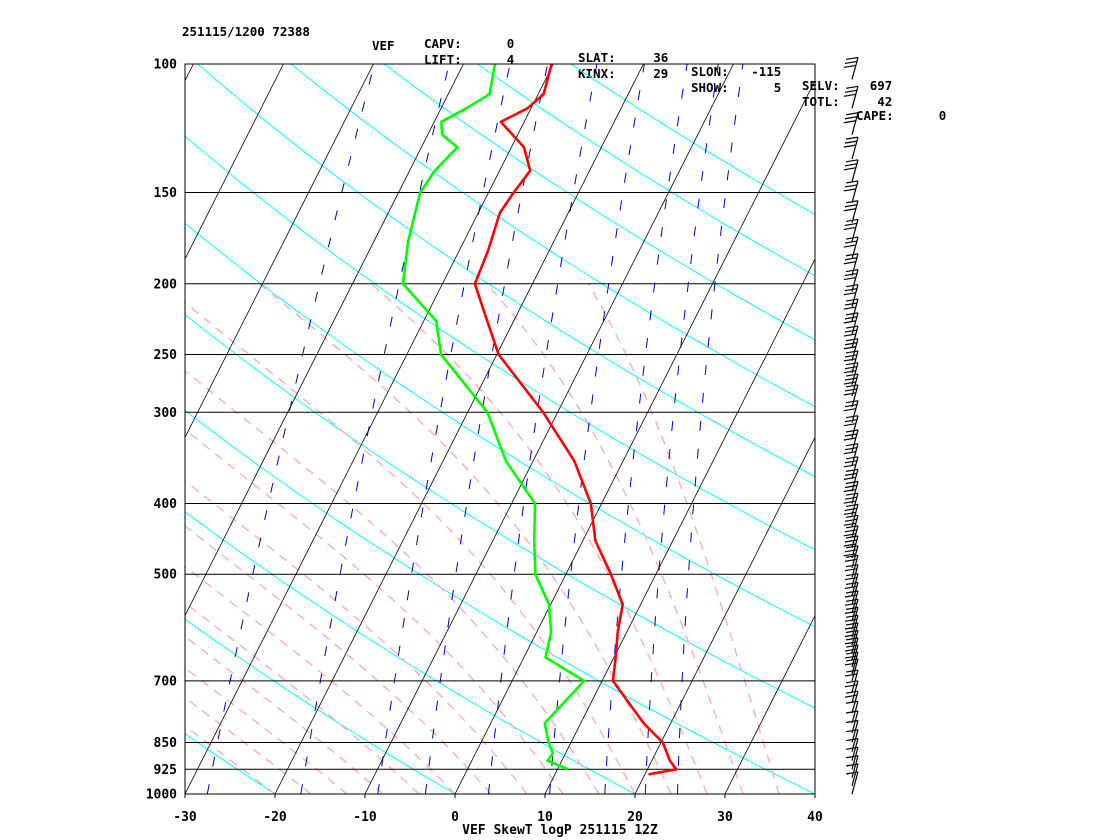 This screenshot has width=1120, height=840. What do you see at coordinates (623, 73) in the screenshot?
I see `header-kinx: KINX: 29` at bounding box center [623, 73].